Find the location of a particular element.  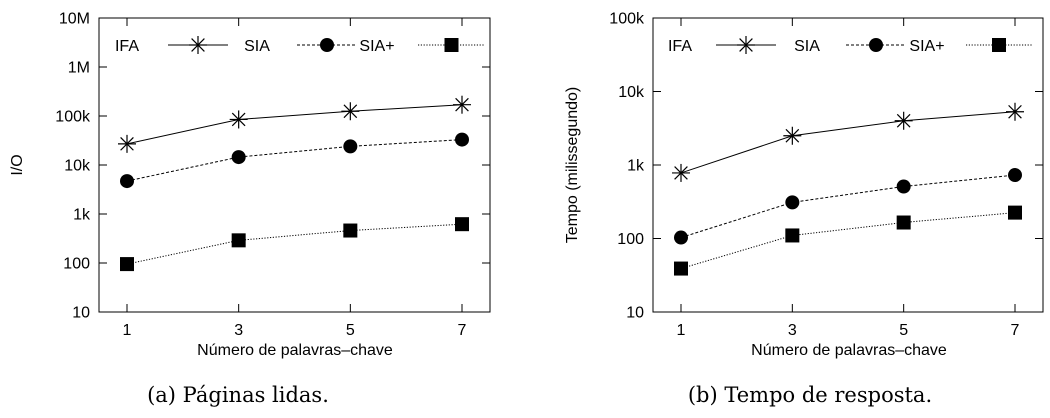

y-tick-label: 1M is located at coordinates (79, 68).